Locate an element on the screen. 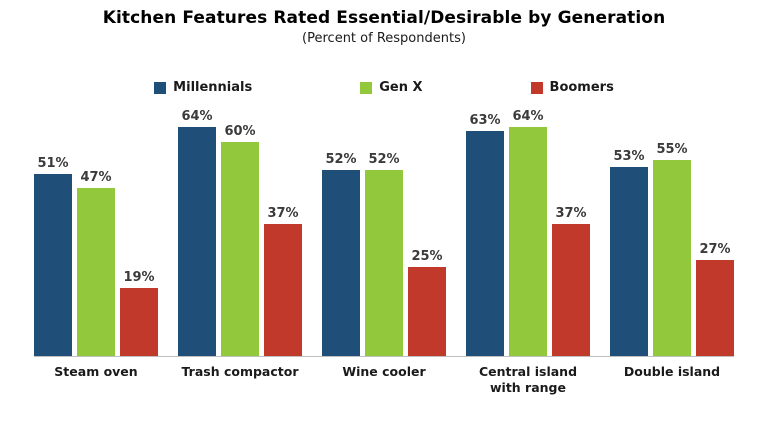 The height and width of the screenshot is (430, 768). bar-wrap: 27% is located at coordinates (715, 299).